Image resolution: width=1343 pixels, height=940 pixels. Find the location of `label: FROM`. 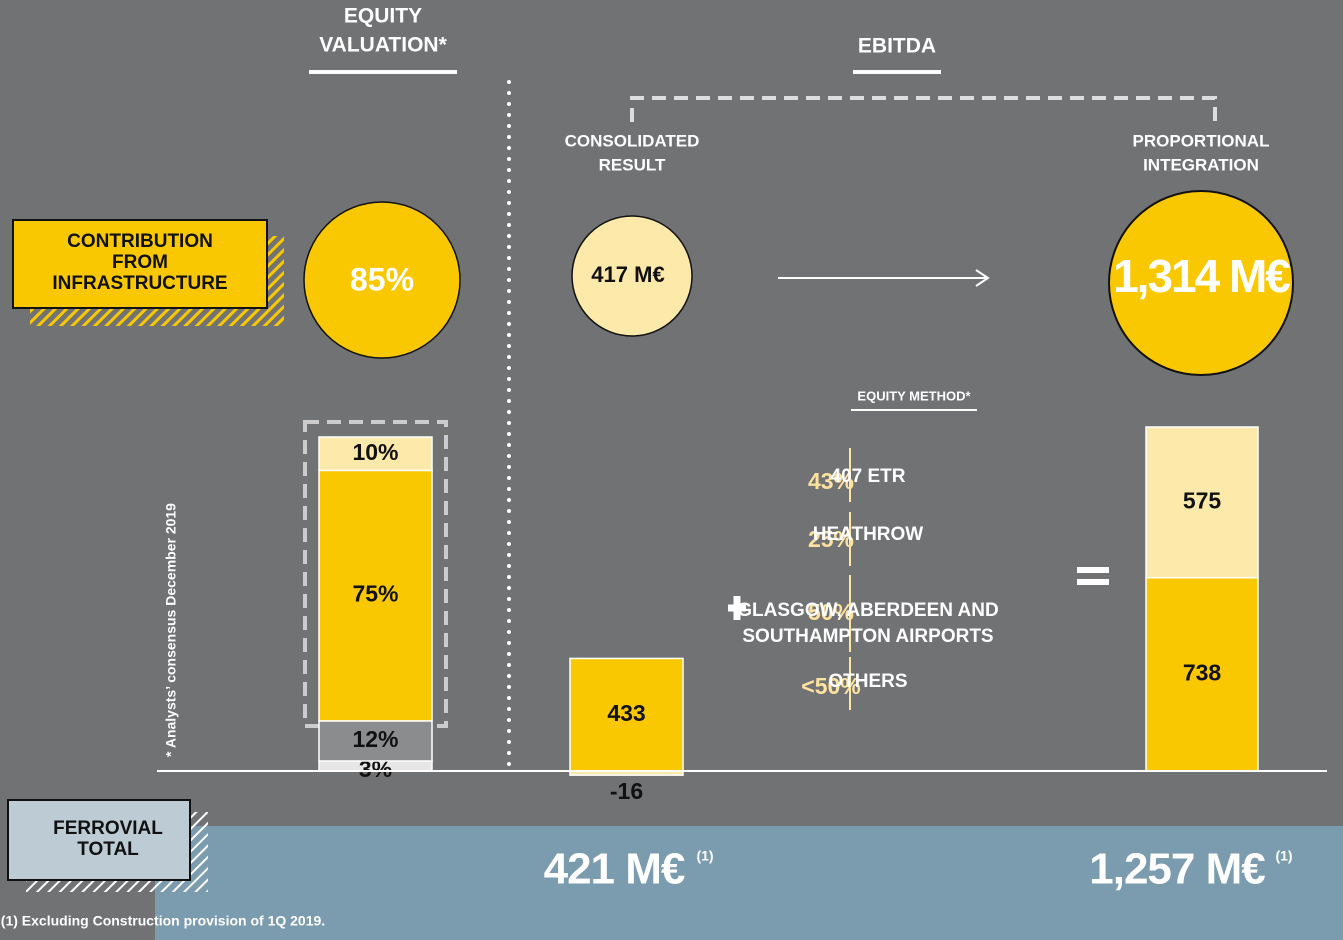

label: FROM is located at coordinates (140, 262).